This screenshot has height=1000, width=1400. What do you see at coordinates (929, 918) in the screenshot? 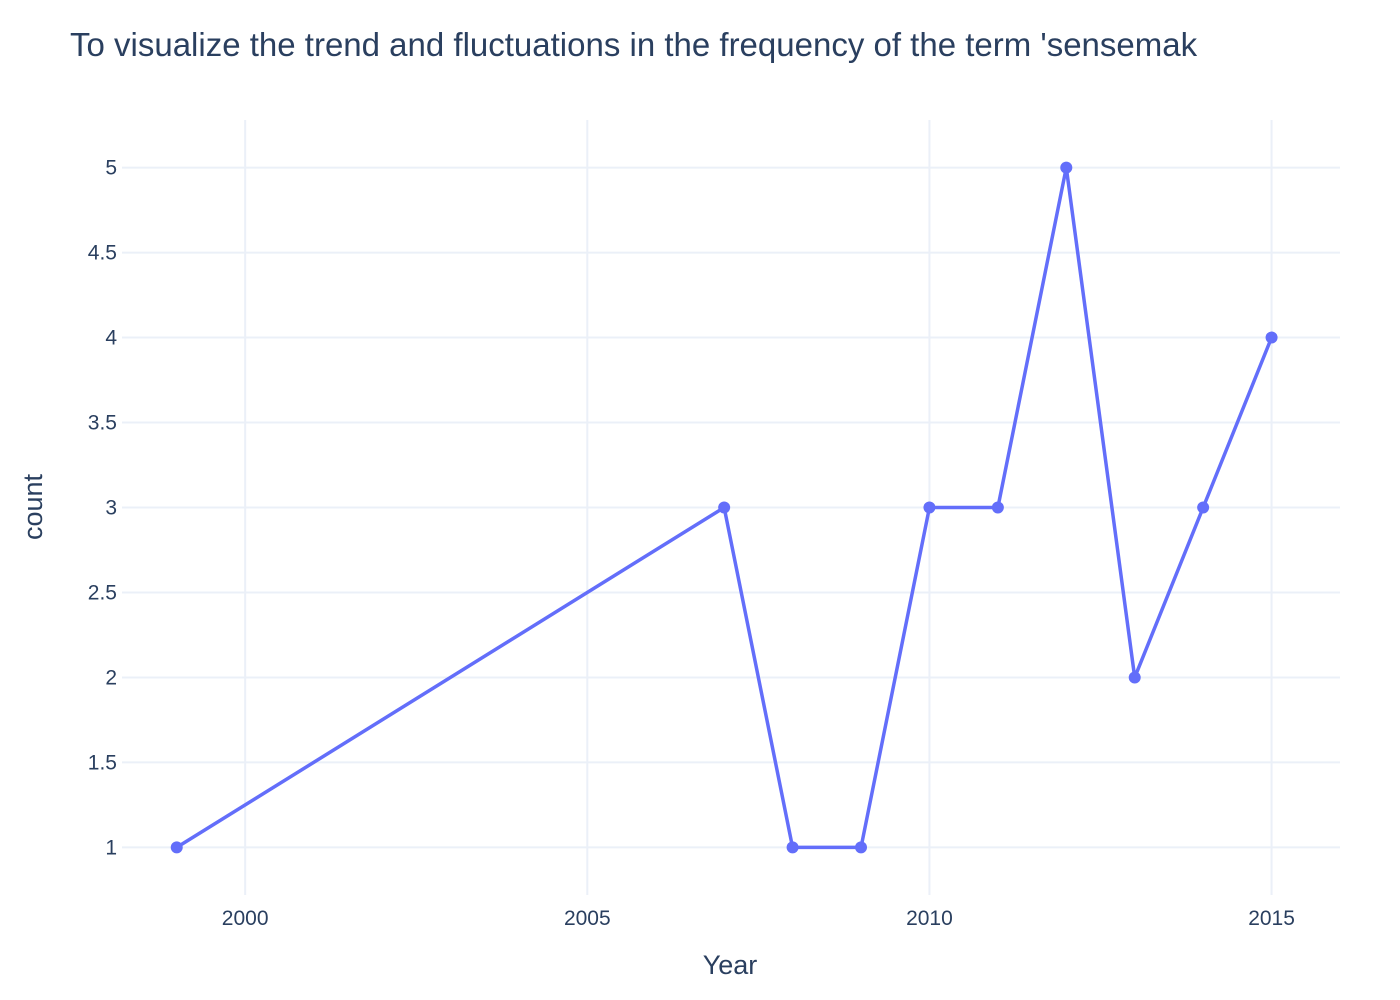
I see `x-tick-label: 2010` at bounding box center [929, 918].